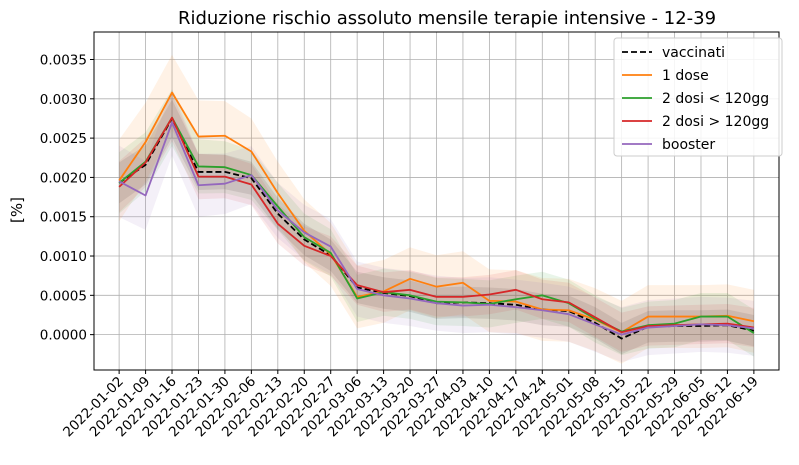 The height and width of the screenshot is (465, 799). What do you see at coordinates (17, 210) in the screenshot?
I see `y-axis-label: [%]` at bounding box center [17, 210].